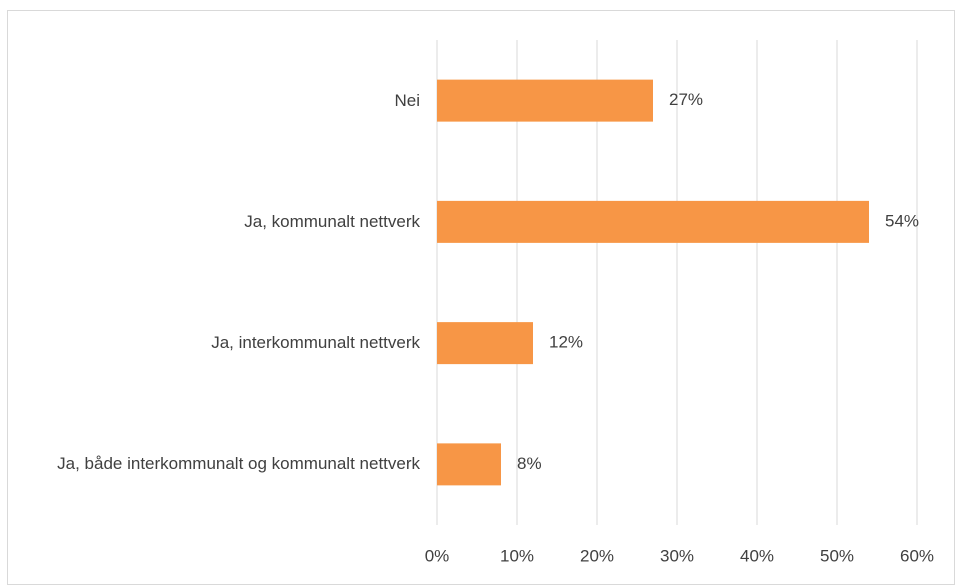 Image resolution: width=957 pixels, height=585 pixels. I want to click on x-tick-label: 30%, so click(677, 555).